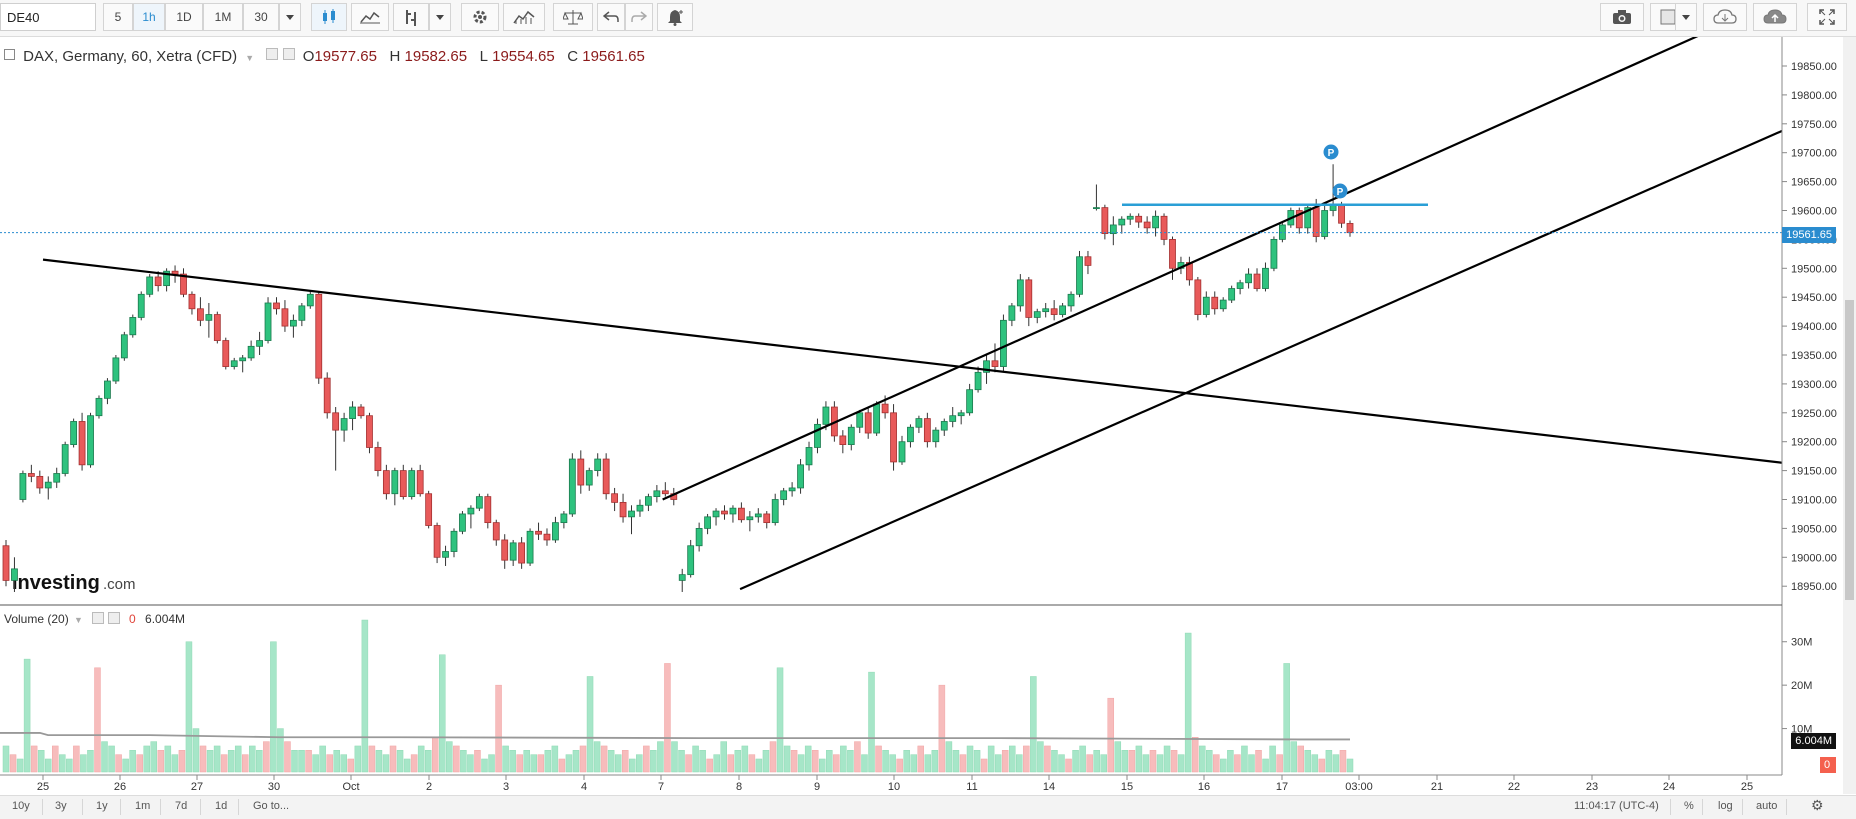 The image size is (1856, 819). I want to click on scrollbar-thumb, so click(1849, 450).